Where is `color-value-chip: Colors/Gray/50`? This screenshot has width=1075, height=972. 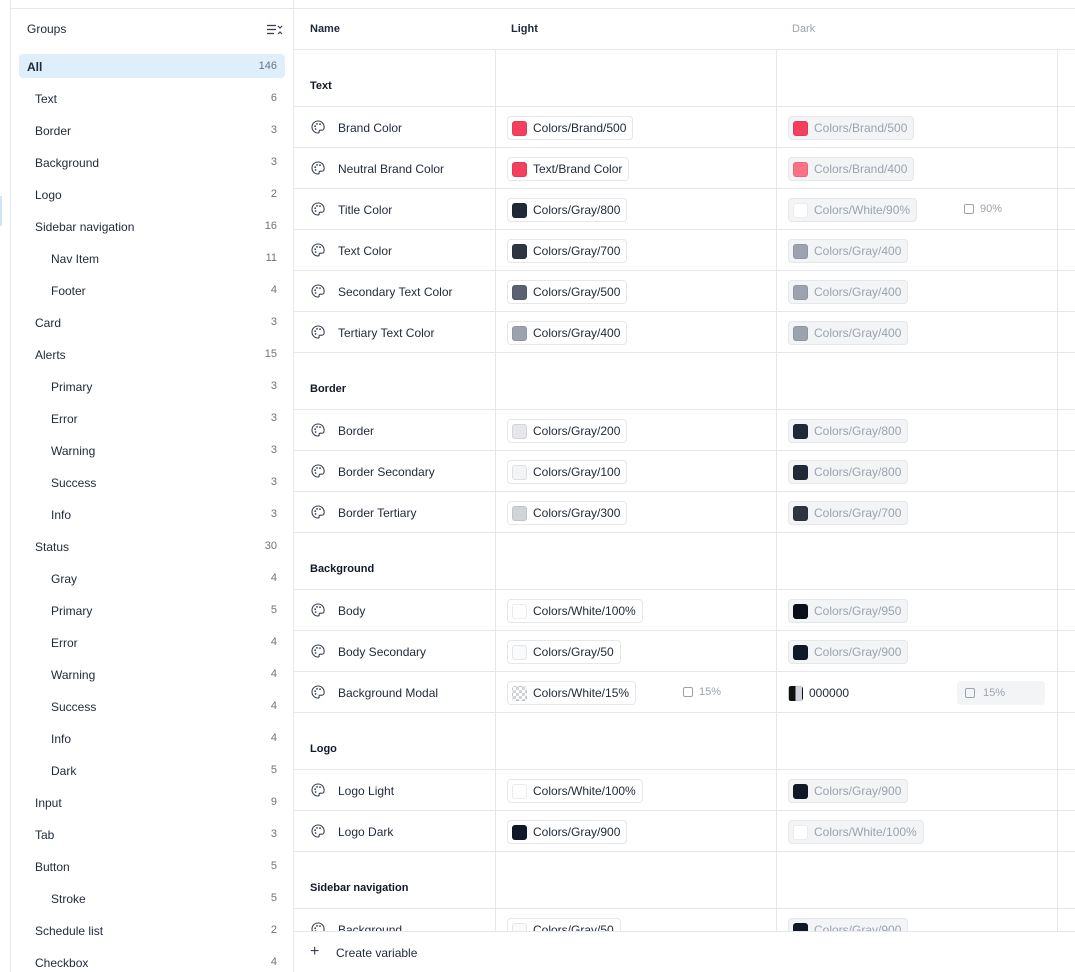 color-value-chip: Colors/Gray/50 is located at coordinates (564, 652).